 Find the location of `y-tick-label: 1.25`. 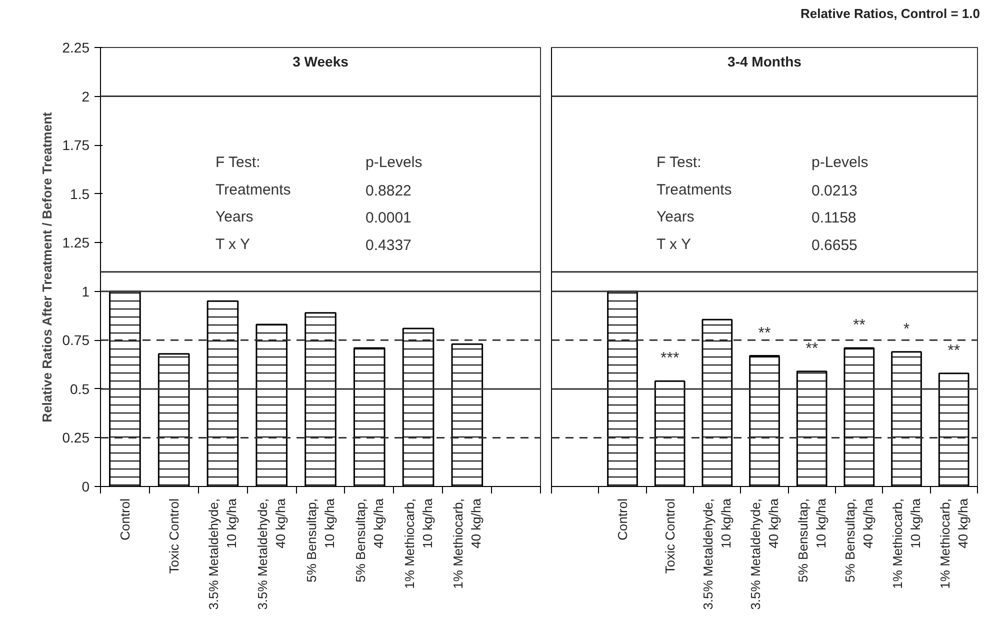

y-tick-label: 1.25 is located at coordinates (76, 242).